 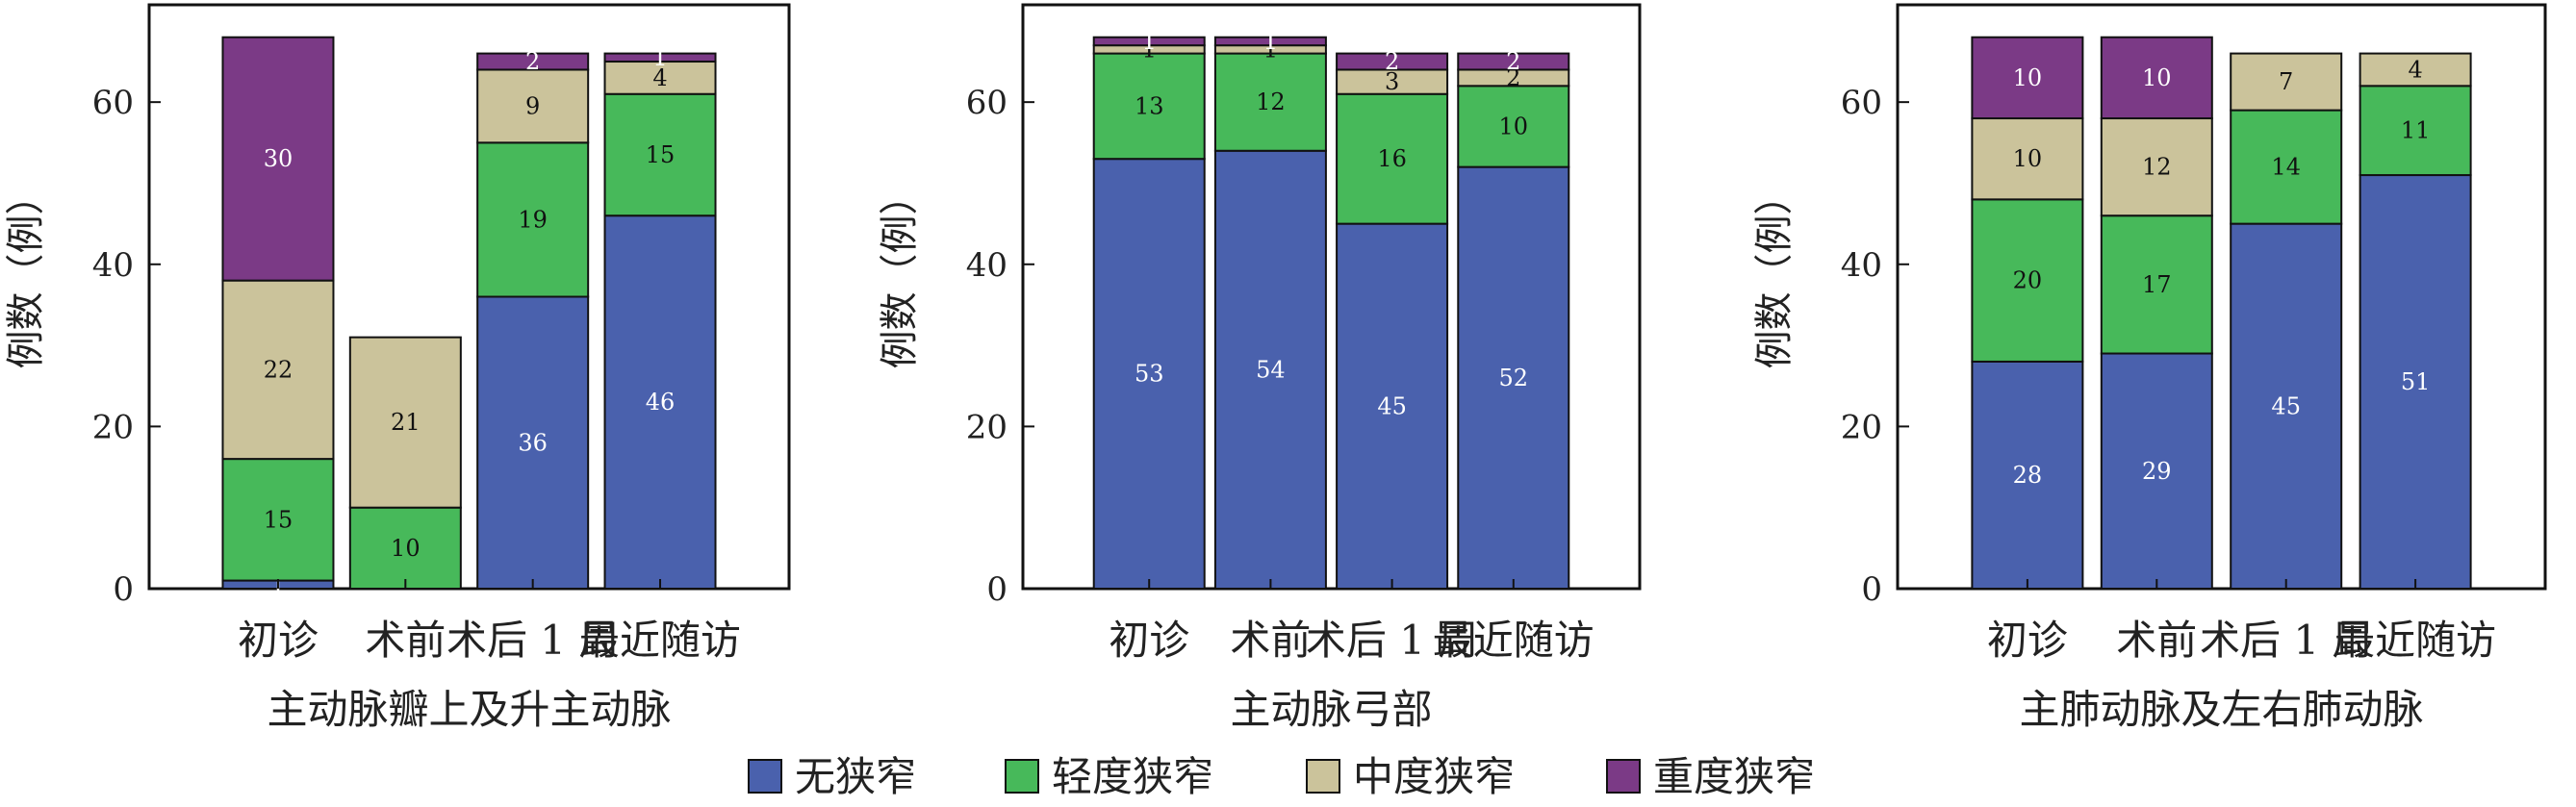 I want to click on data-label: 22, so click(x=278, y=369).